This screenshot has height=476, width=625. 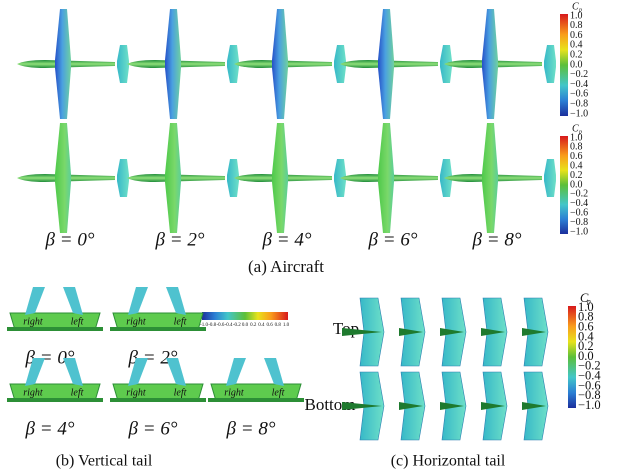 I want to click on colorbar-tick-label: -0.8, so click(x=212, y=325).